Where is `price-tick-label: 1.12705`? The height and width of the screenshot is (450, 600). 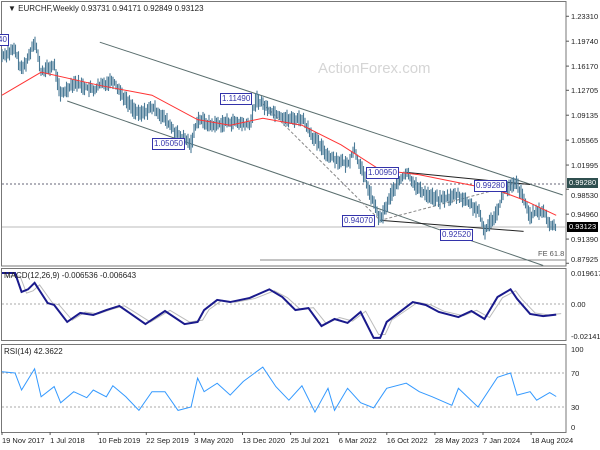
price-tick-label: 1.12705 is located at coordinates (585, 90).